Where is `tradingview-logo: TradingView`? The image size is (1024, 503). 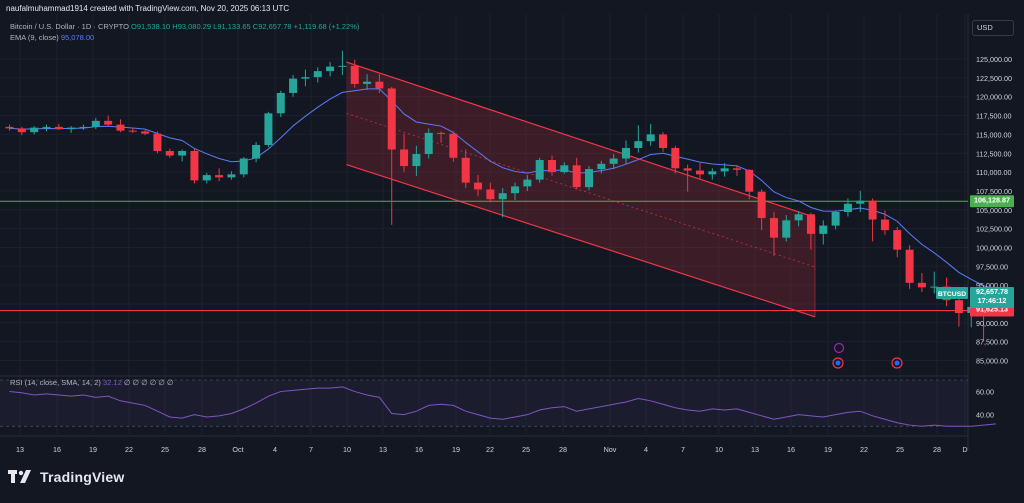 tradingview-logo: TradingView is located at coordinates (66, 477).